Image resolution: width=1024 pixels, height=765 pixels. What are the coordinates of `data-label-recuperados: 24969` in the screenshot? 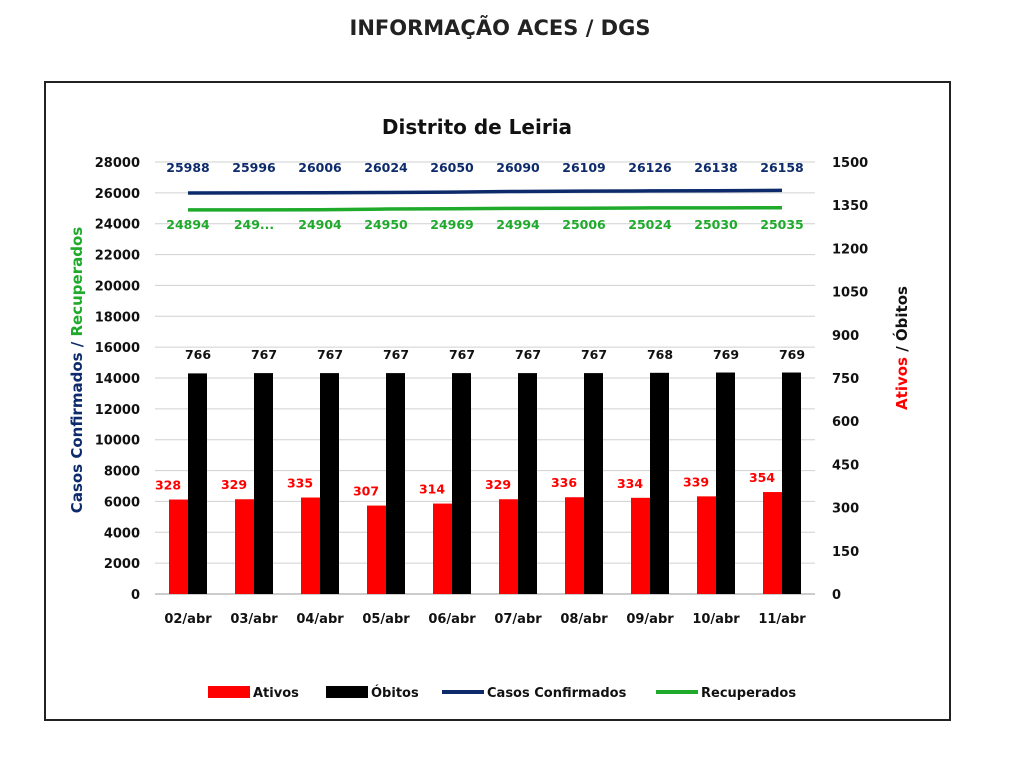 It's located at (452, 224).